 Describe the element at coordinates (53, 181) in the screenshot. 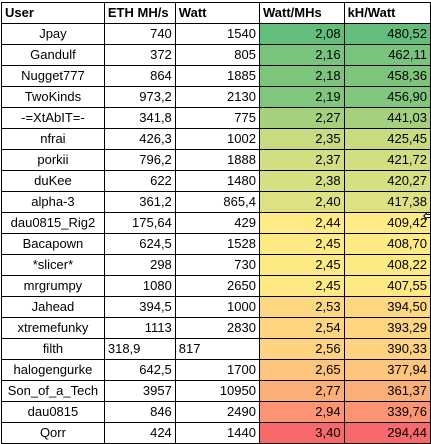

I see `user-cell: duKee` at that location.